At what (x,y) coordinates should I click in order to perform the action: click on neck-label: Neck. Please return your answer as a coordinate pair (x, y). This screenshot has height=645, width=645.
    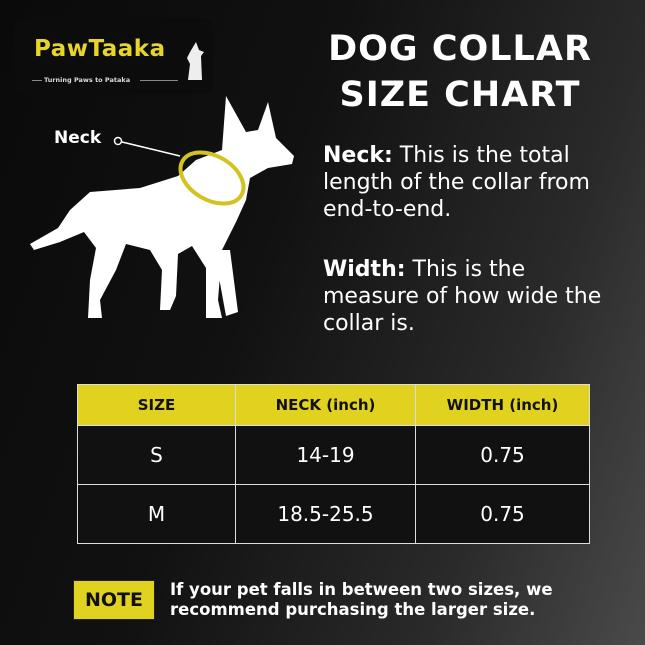
    Looking at the image, I should click on (78, 138).